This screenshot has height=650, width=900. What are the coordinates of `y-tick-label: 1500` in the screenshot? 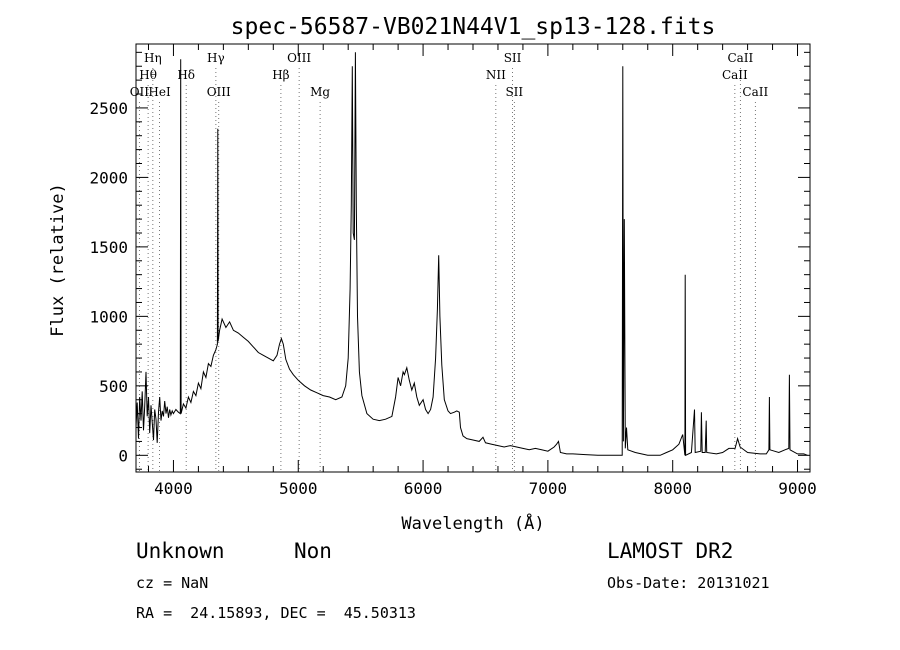 It's located at (108, 247).